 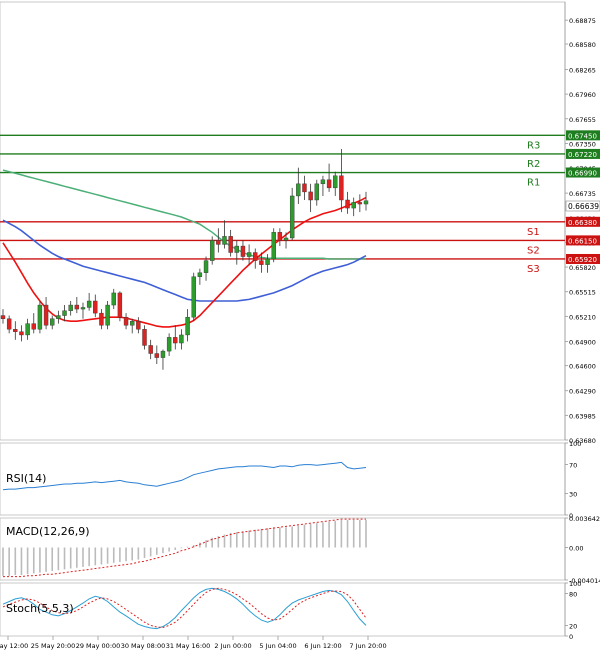 I want to click on level-name-s1: S1, so click(x=533, y=232).